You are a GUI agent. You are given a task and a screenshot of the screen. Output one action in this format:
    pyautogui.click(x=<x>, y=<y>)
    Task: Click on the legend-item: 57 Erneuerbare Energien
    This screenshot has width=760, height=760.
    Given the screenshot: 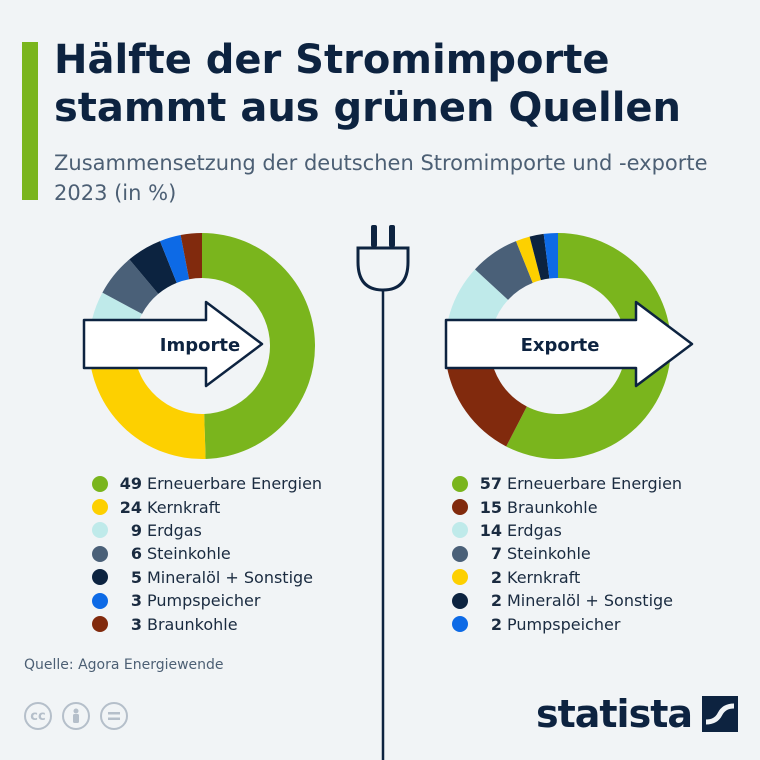 What is the action you would take?
    pyautogui.click(x=567, y=483)
    